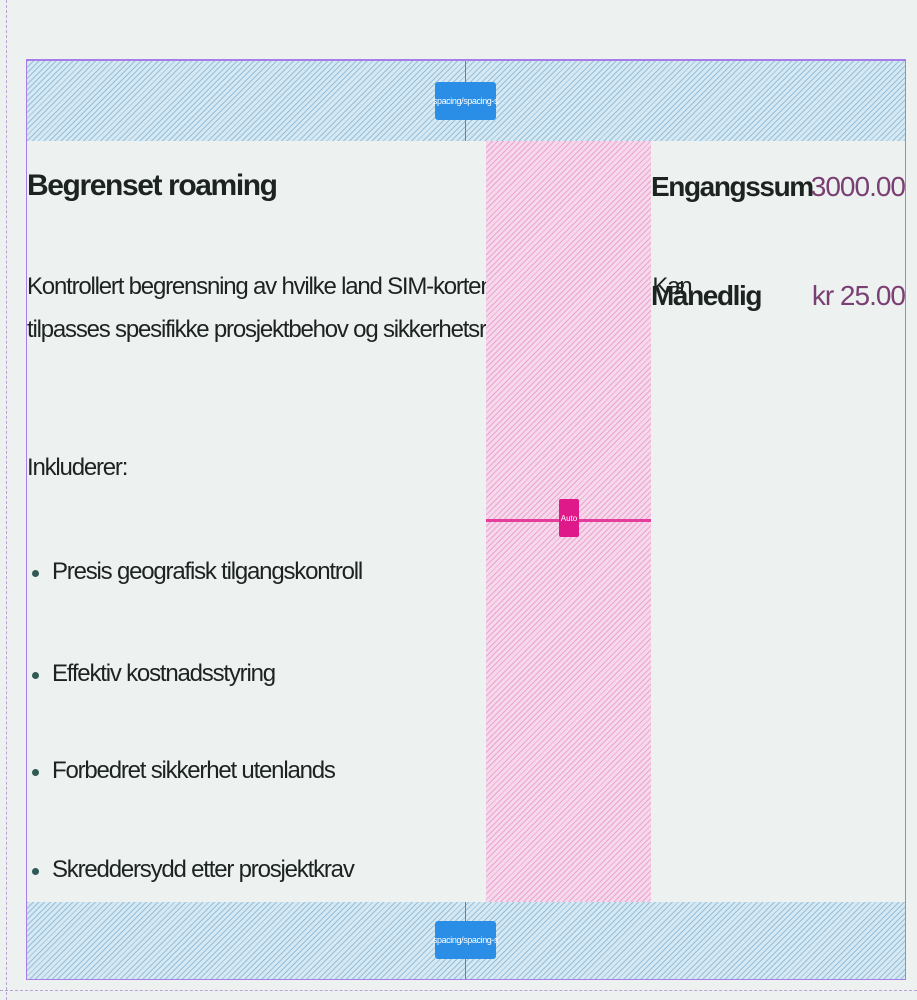  I want to click on price-row-monthly: Månedlig kr 25.00, so click(778, 300).